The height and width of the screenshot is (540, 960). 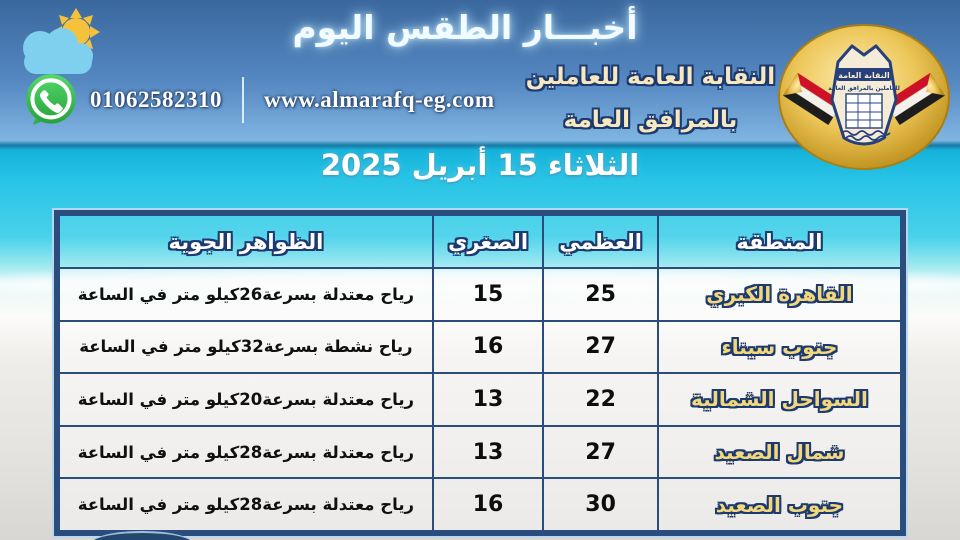 I want to click on whatsapp-icon, so click(x=51, y=99).